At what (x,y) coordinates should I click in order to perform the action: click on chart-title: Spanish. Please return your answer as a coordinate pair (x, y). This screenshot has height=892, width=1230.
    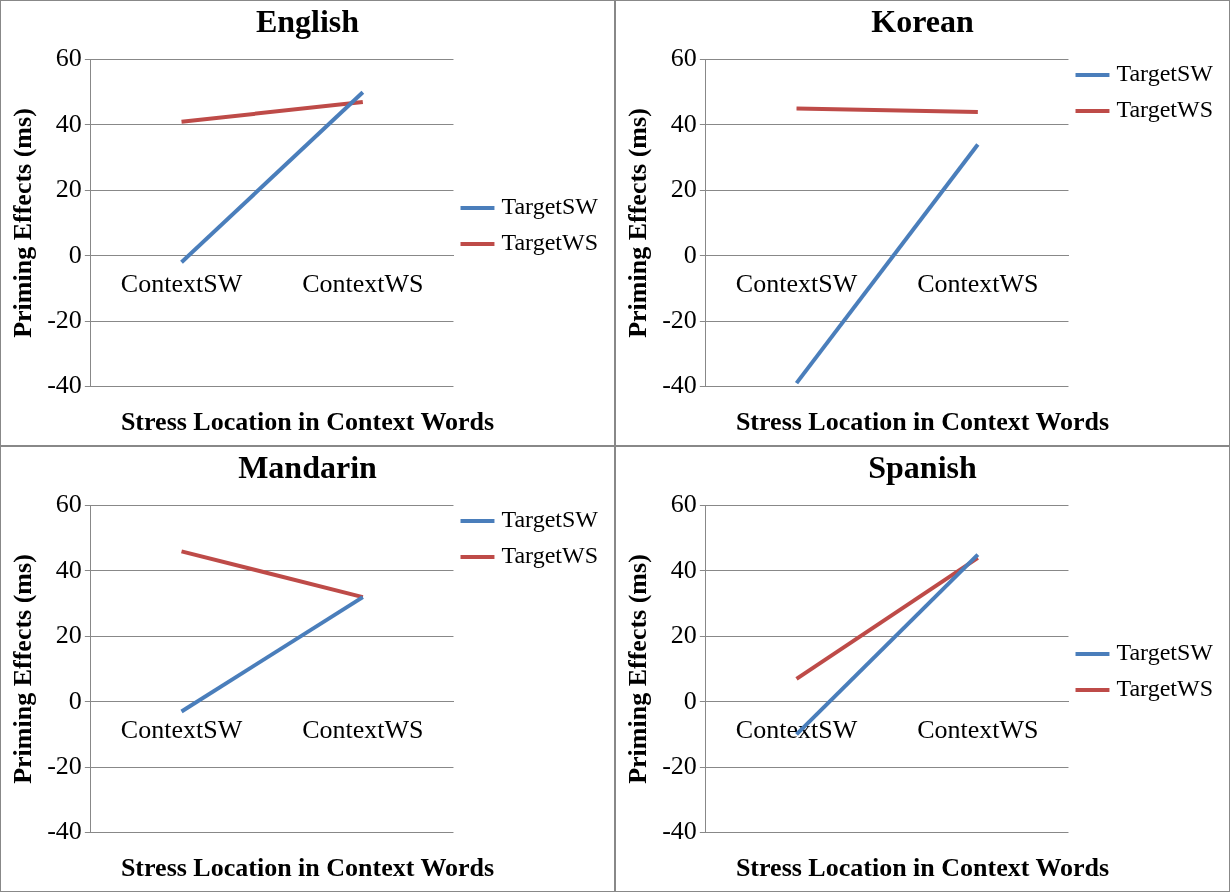
    Looking at the image, I should click on (922, 467).